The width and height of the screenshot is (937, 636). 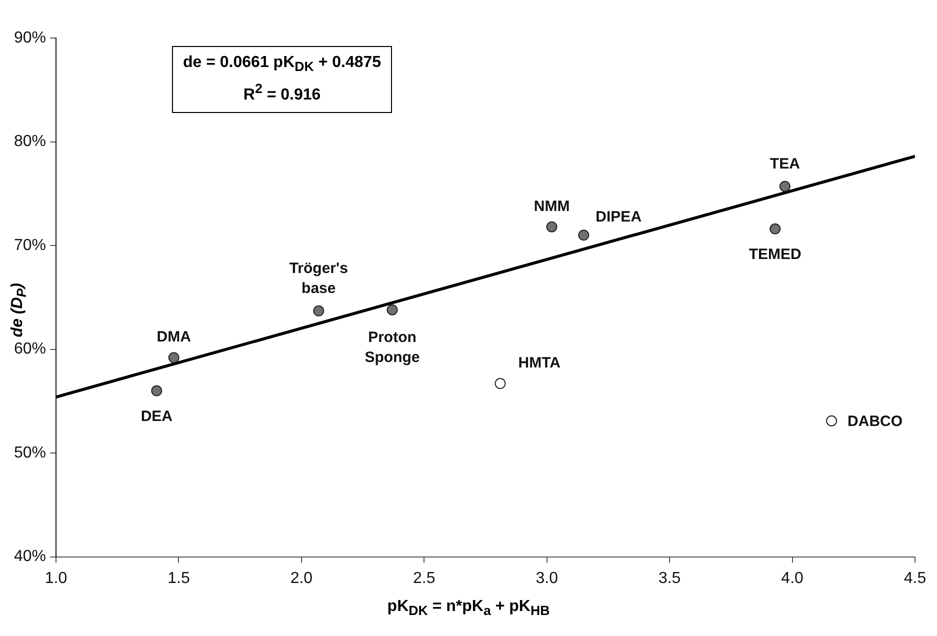 I want to click on x-tick-label: 4.0, so click(x=792, y=578).